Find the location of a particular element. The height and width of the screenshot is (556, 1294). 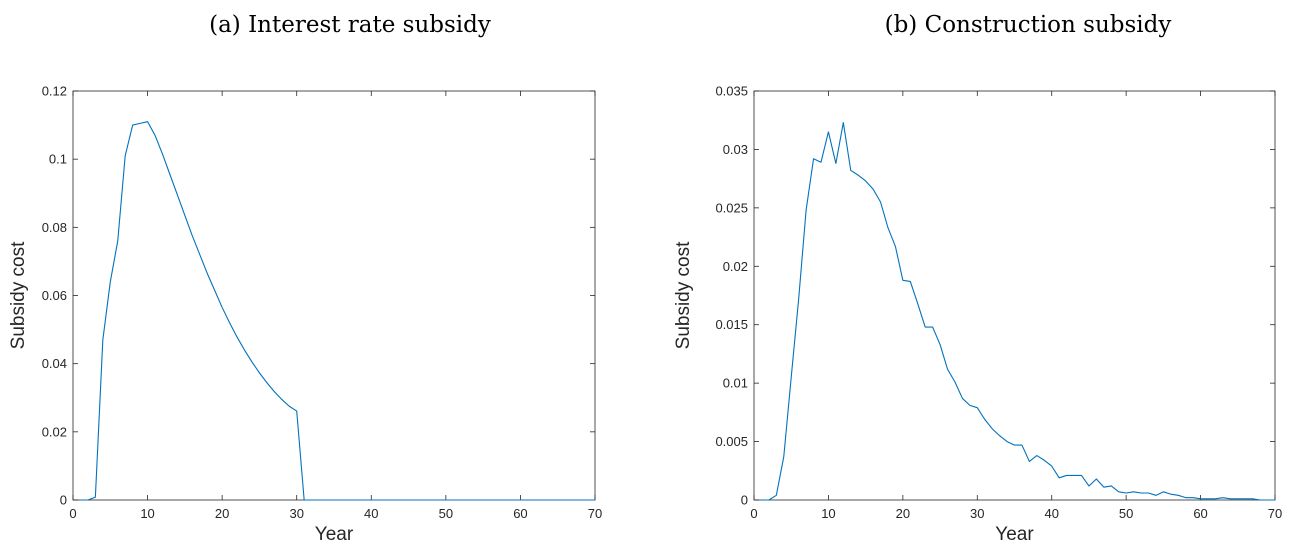

caption-a: (a) Interest rate subsidy is located at coordinates (350, 25).